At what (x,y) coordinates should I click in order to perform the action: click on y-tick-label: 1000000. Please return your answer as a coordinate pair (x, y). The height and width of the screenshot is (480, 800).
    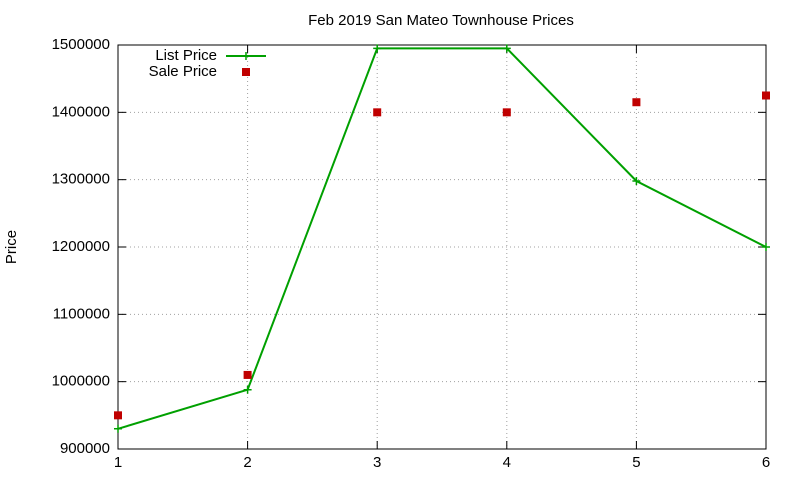
    Looking at the image, I should click on (81, 381).